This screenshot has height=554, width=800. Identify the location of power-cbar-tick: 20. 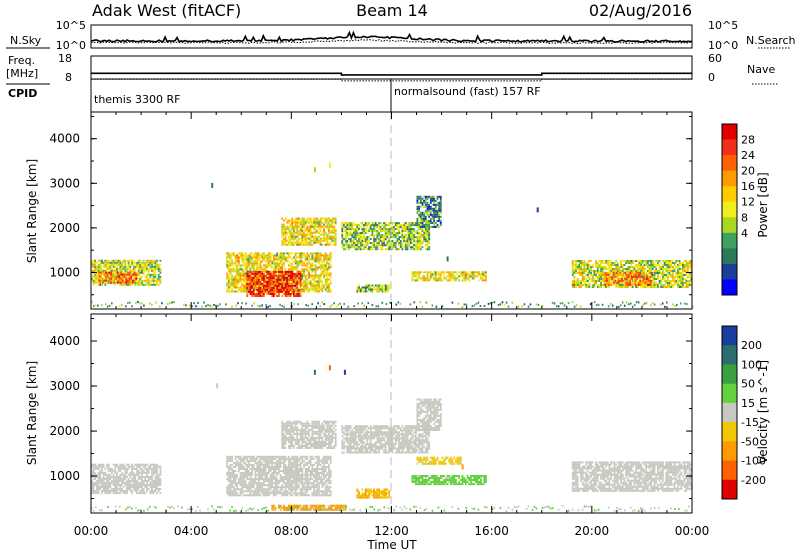
(748, 171).